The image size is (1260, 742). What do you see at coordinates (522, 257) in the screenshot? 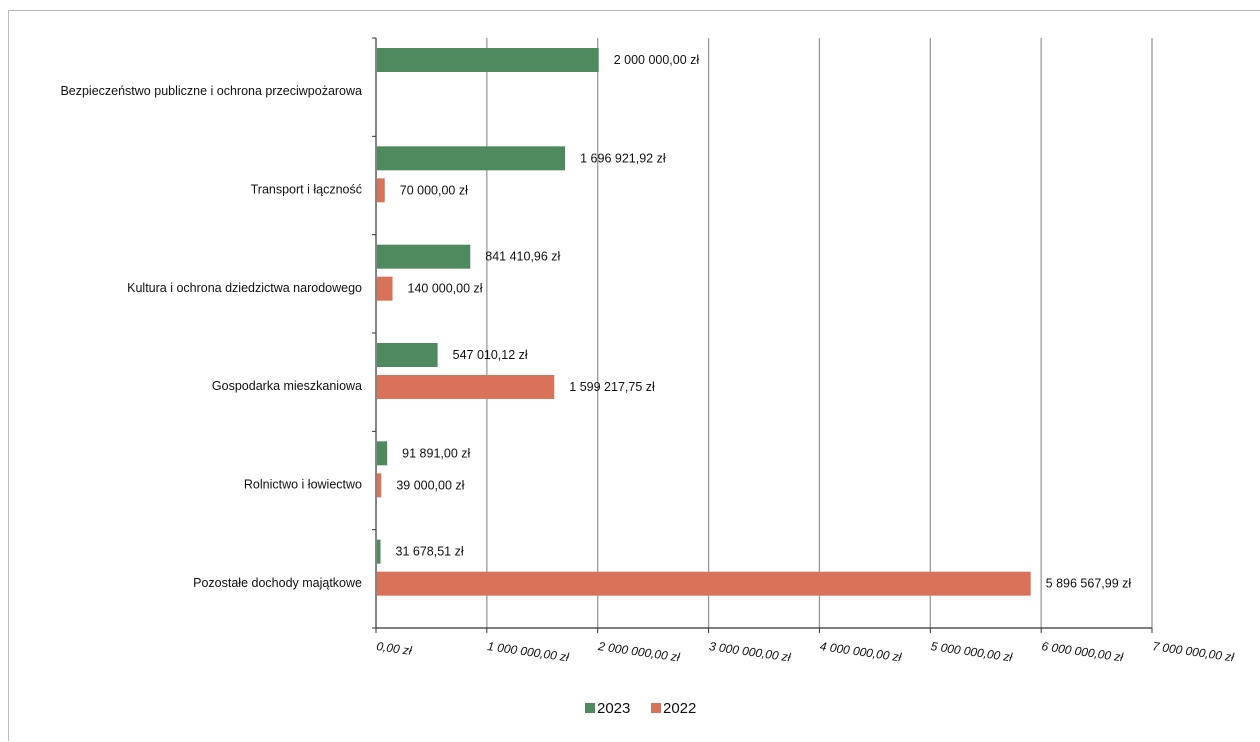
I see `value-label-2023-2: 841 410,96 zł` at bounding box center [522, 257].